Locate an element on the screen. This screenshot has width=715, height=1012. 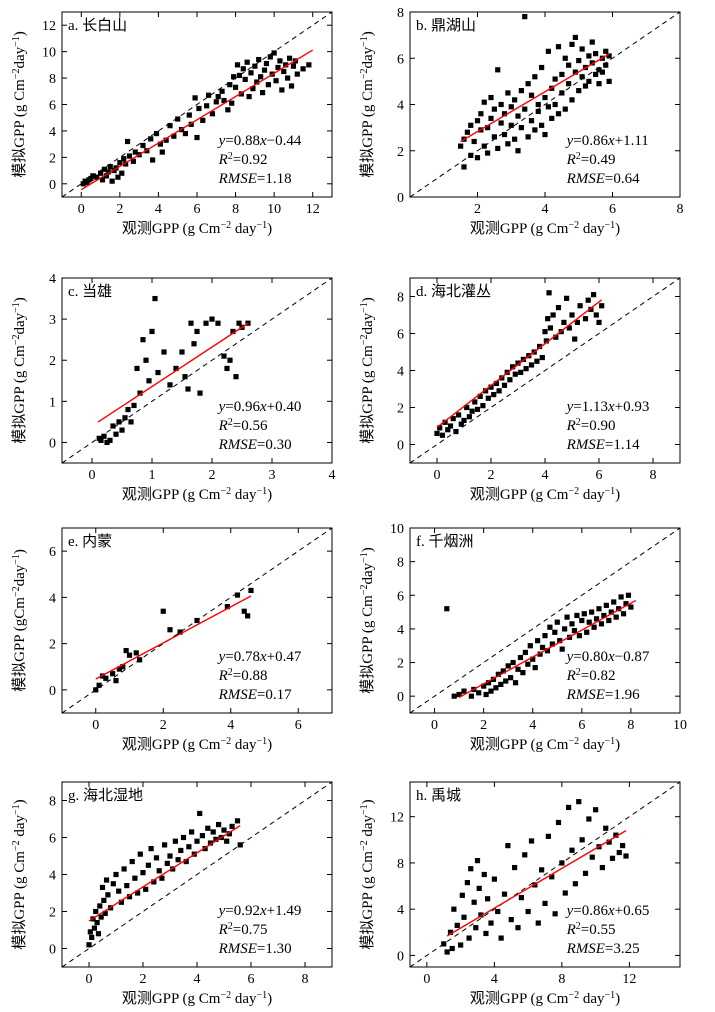
x-tick-label: 10 is located at coordinates (274, 209).